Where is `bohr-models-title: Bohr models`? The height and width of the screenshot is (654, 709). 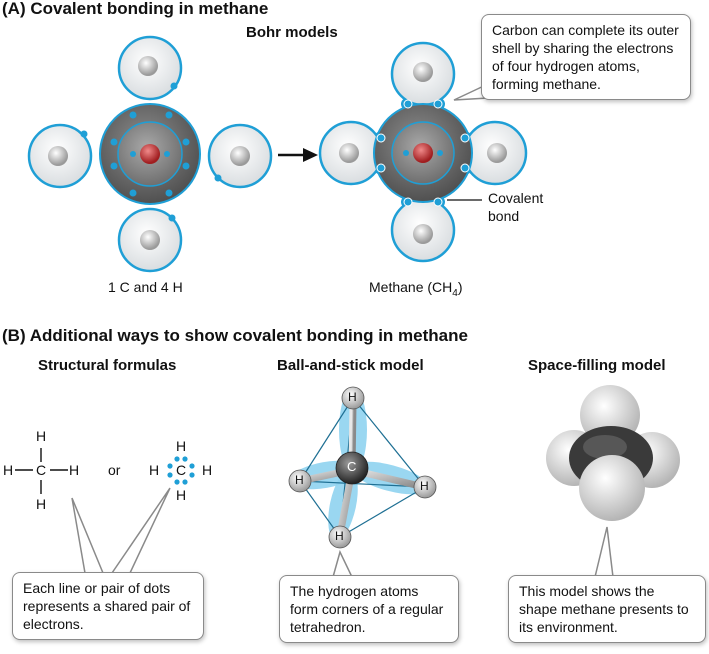
bohr-models-title: Bohr models is located at coordinates (292, 32).